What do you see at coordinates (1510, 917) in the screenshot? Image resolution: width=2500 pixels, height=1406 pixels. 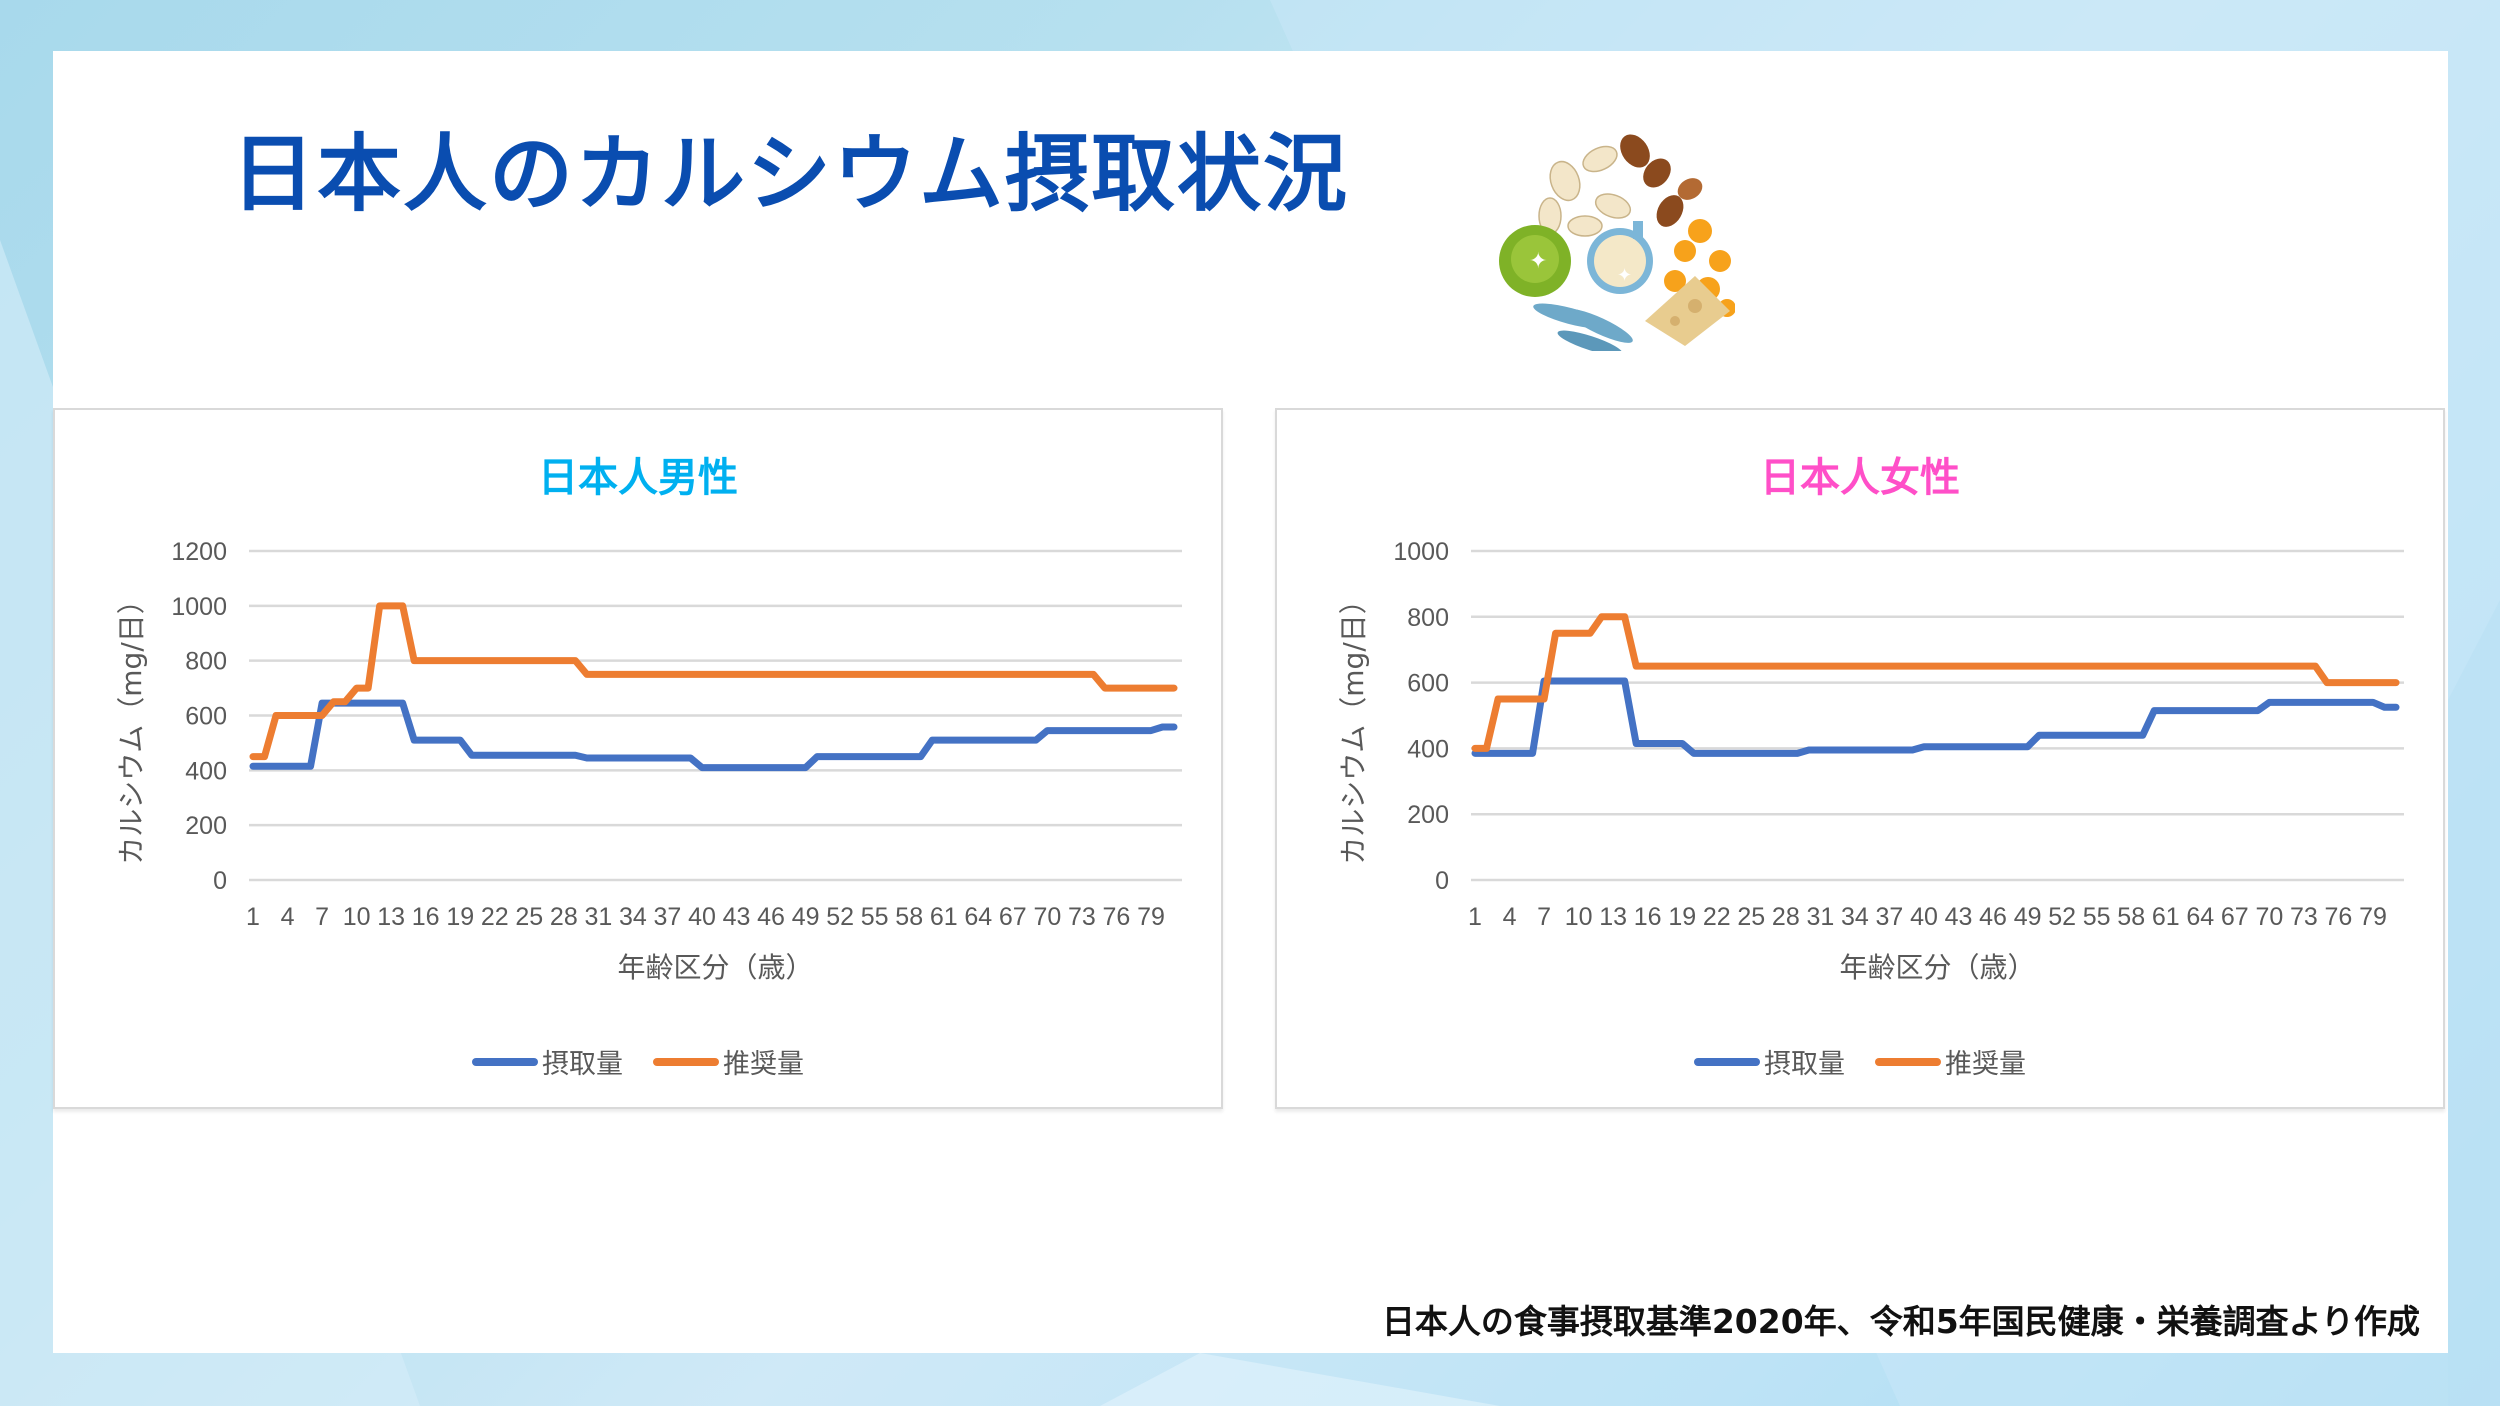 I see `female-x-tick-label: 4` at bounding box center [1510, 917].